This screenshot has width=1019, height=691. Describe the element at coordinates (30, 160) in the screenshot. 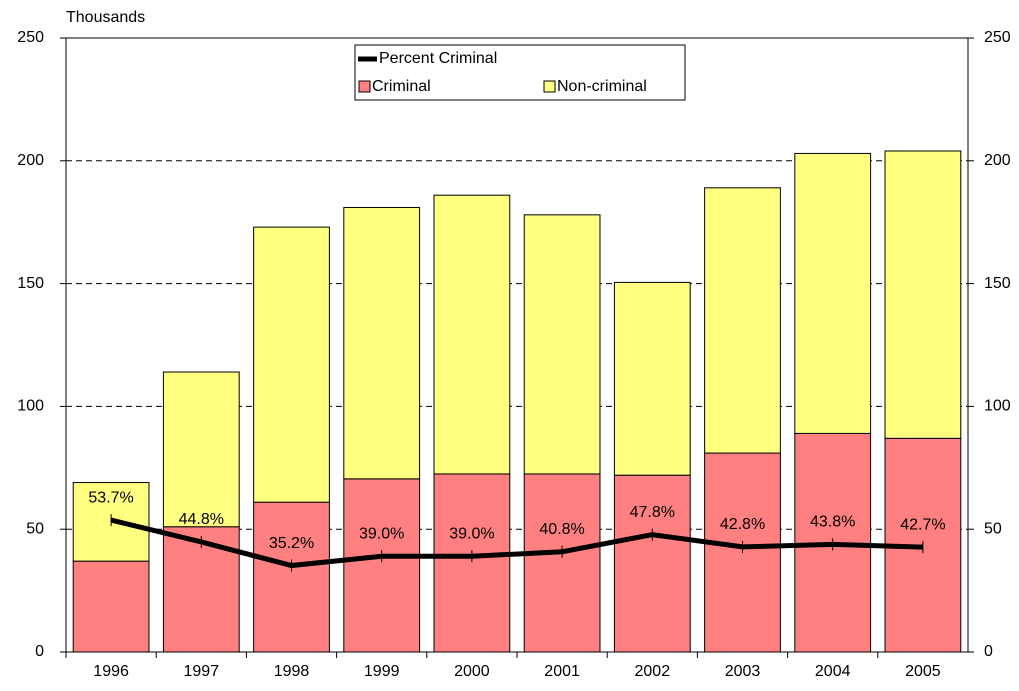

I see `y-tick-label: 200` at that location.